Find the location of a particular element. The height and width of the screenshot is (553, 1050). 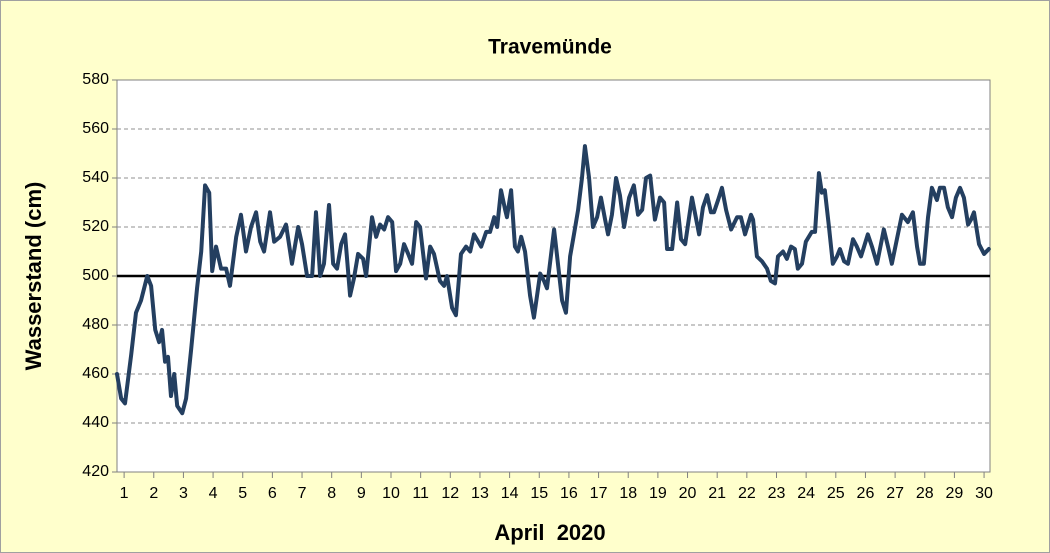

x-tick-label: 23 is located at coordinates (777, 493).